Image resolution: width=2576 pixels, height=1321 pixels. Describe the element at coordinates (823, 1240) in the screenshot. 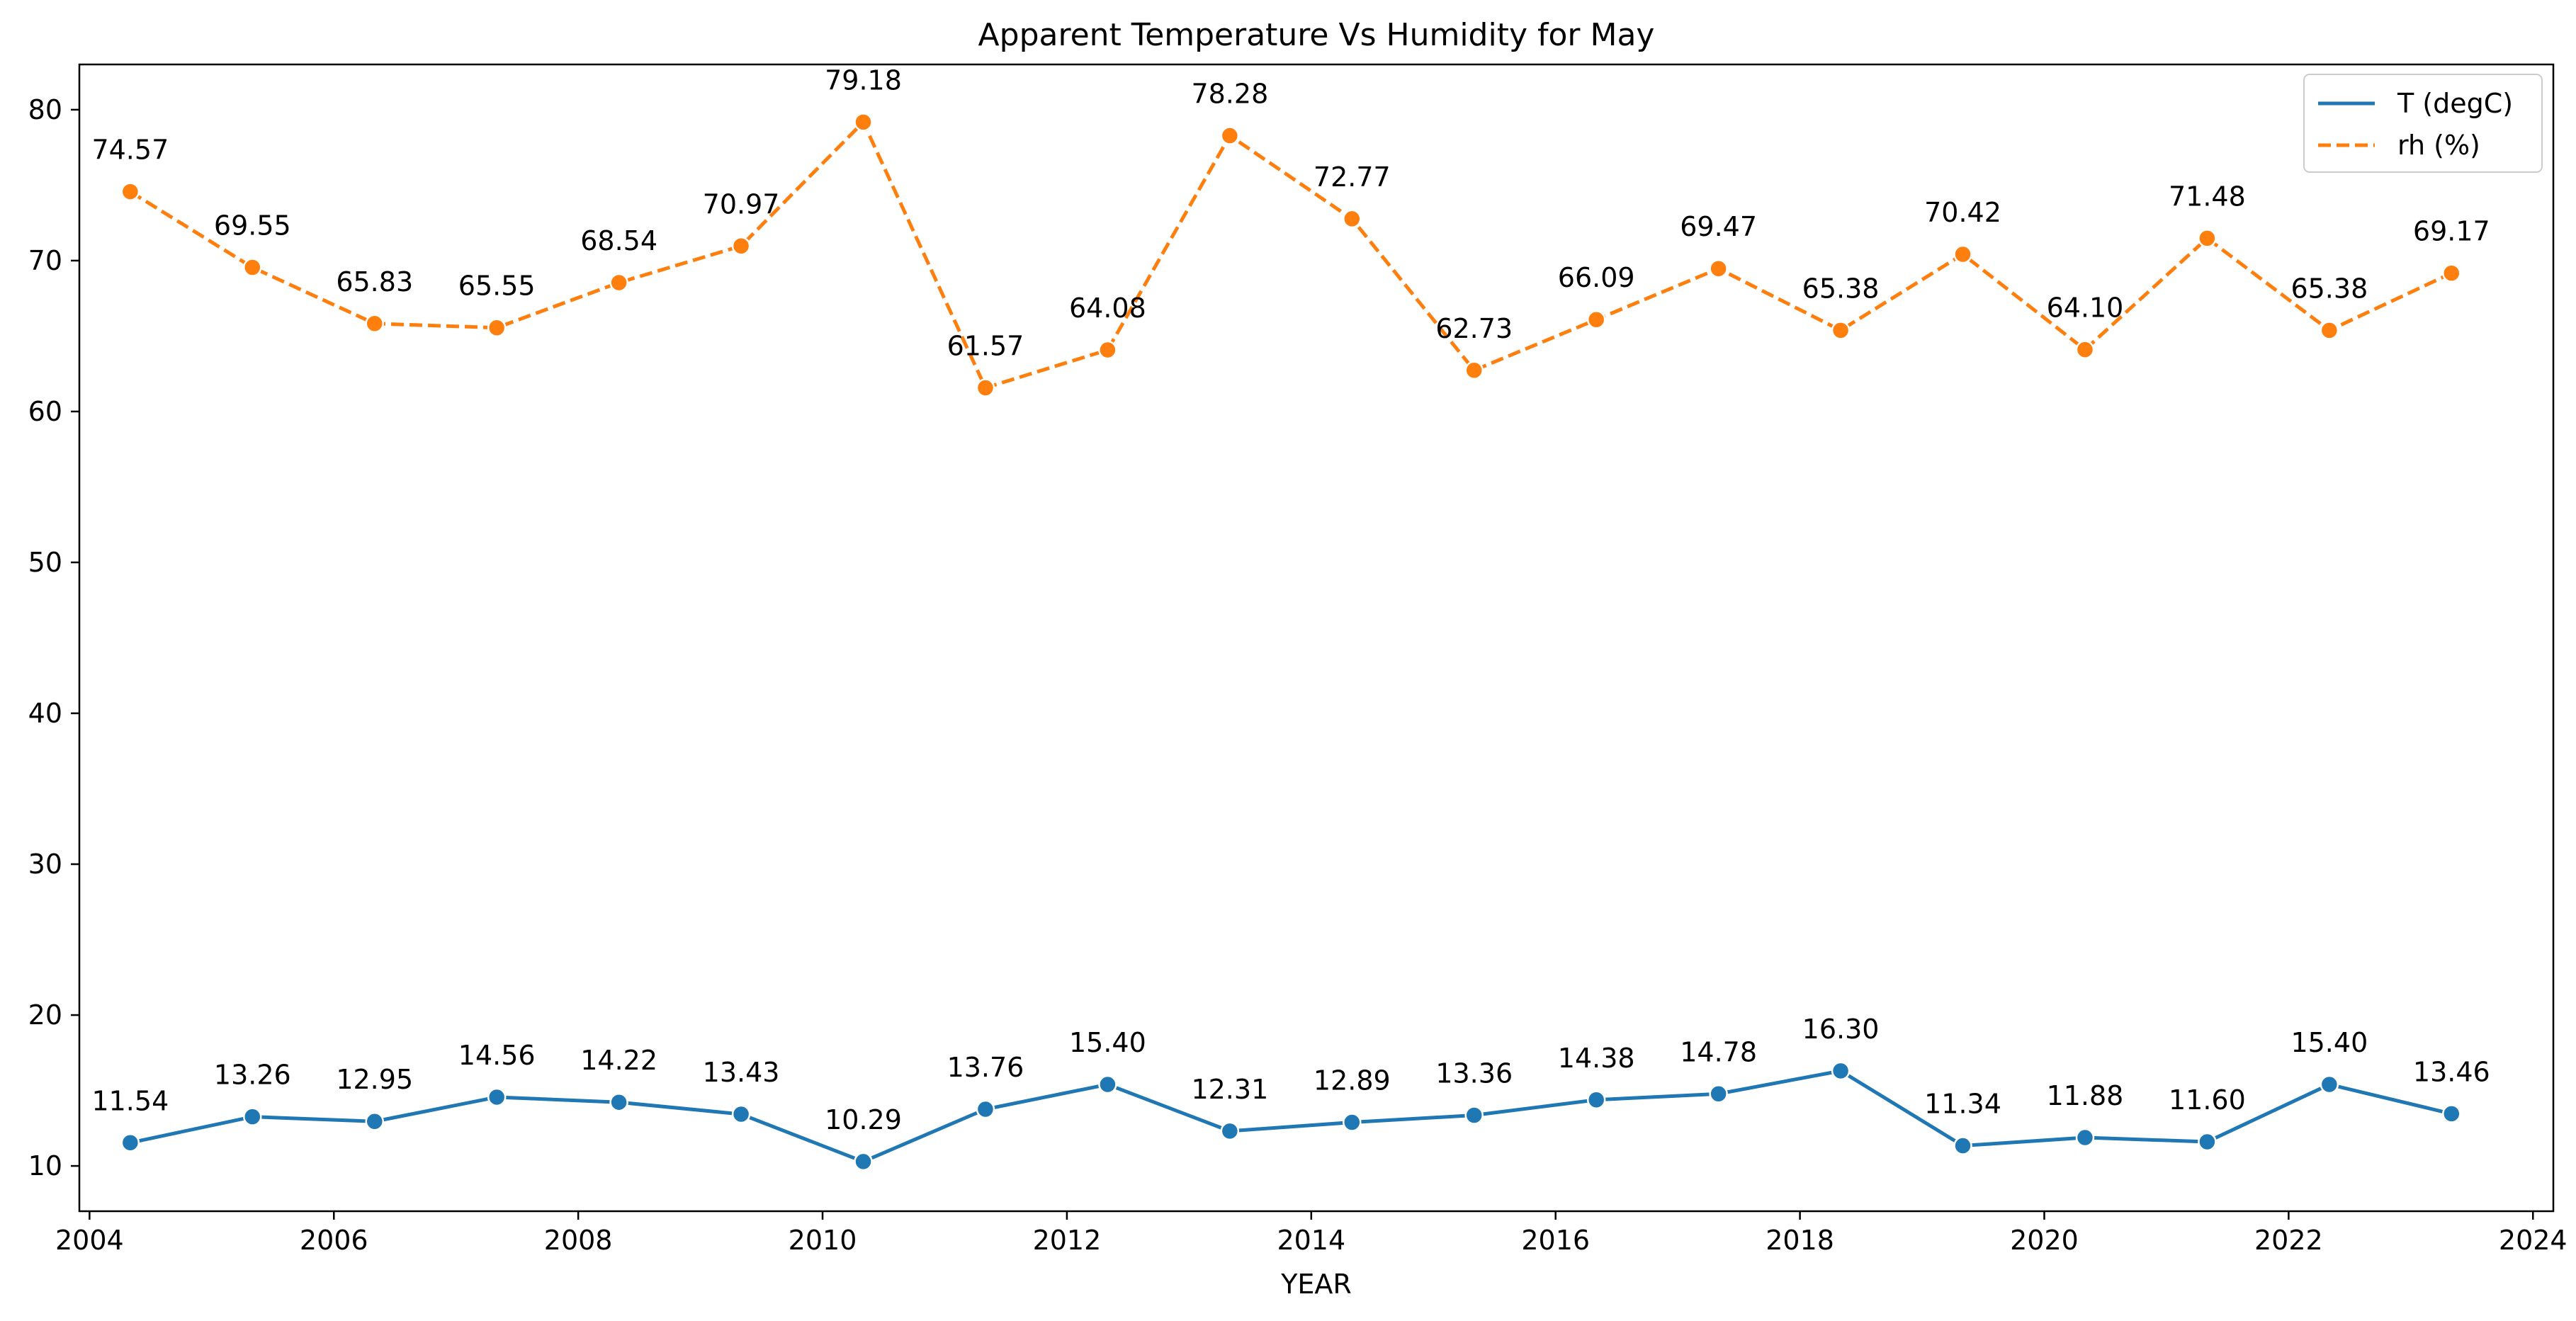

I see `x-tick-label: 2010` at that location.